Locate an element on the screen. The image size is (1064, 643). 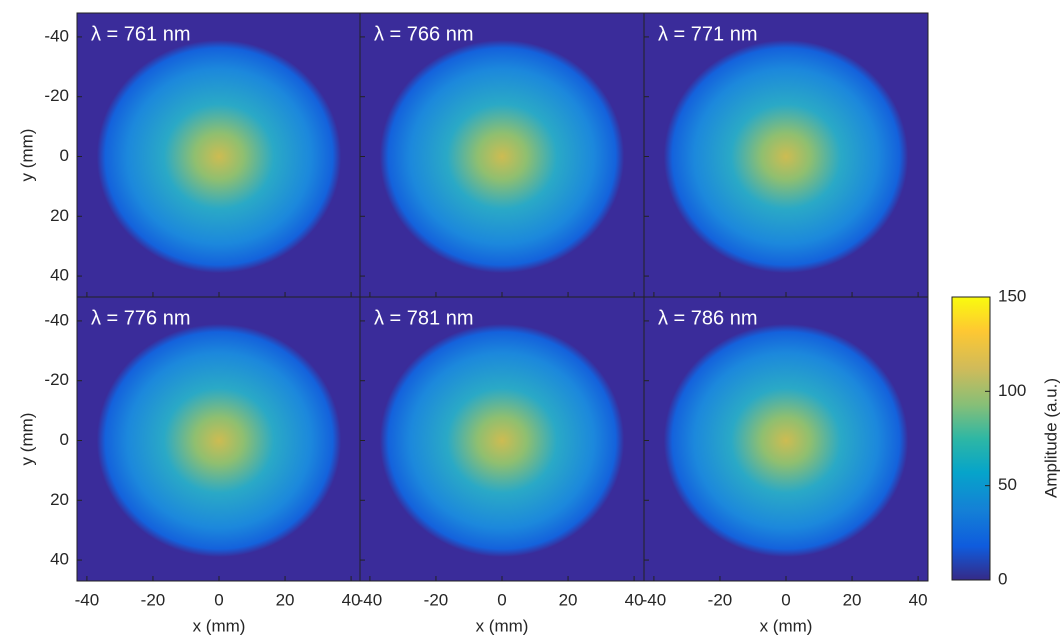
panel-title: λ = 761 nm is located at coordinates (141, 34).